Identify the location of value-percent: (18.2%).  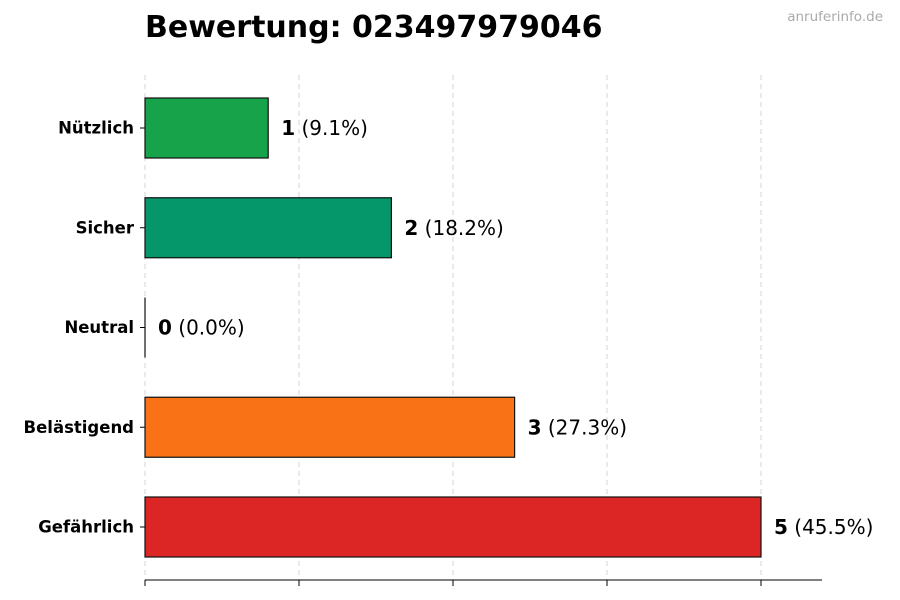
(461, 228).